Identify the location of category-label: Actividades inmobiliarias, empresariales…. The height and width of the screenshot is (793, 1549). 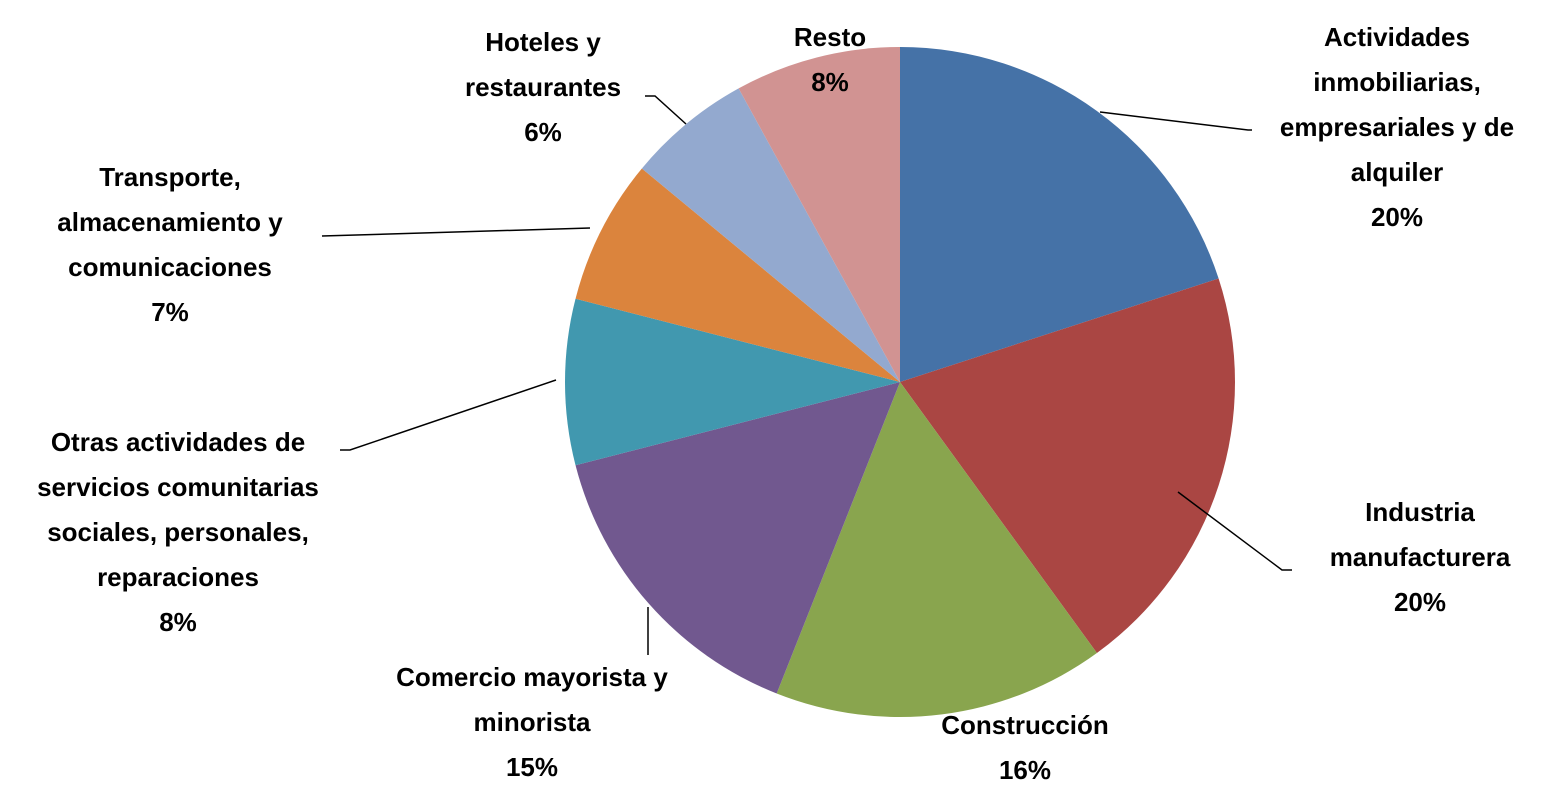
(1397, 104).